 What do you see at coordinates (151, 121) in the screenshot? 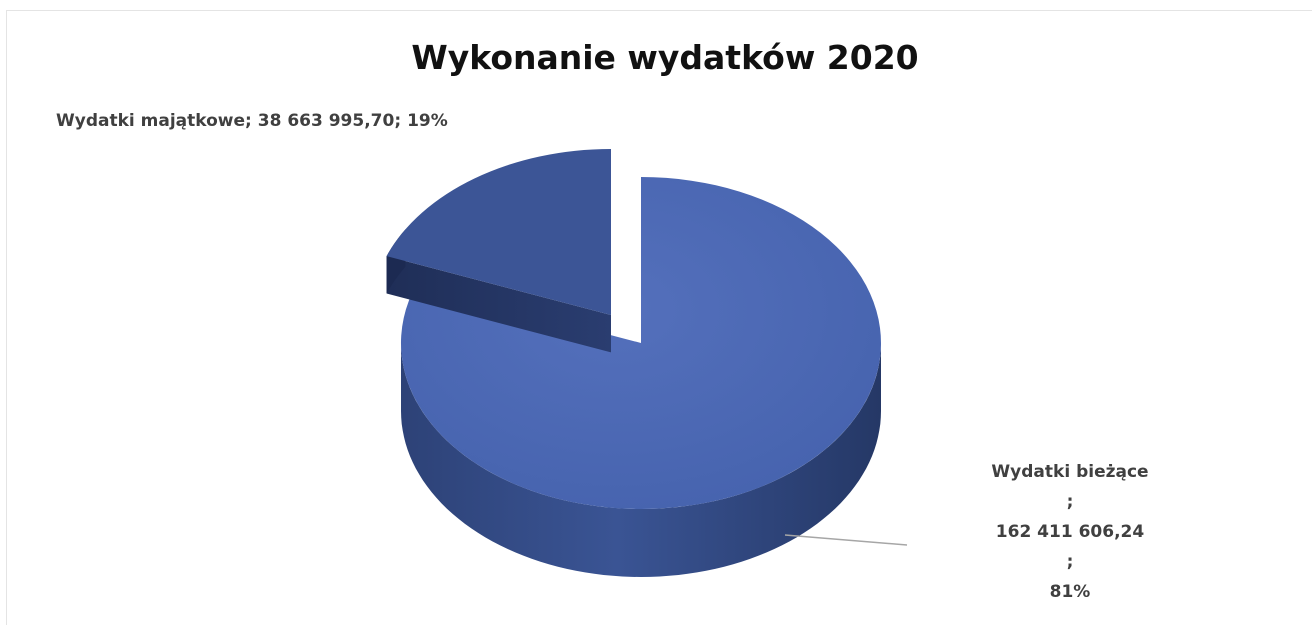
I see `label-category-majatkowe: Wydatki majątkowe` at bounding box center [151, 121].